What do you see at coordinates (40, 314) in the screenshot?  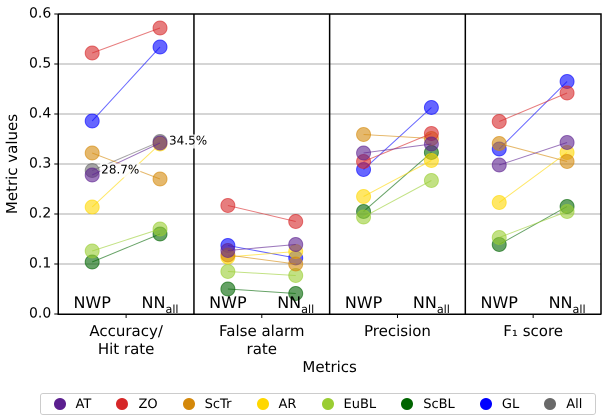 I see `y-tick-label: 0.0` at bounding box center [40, 314].